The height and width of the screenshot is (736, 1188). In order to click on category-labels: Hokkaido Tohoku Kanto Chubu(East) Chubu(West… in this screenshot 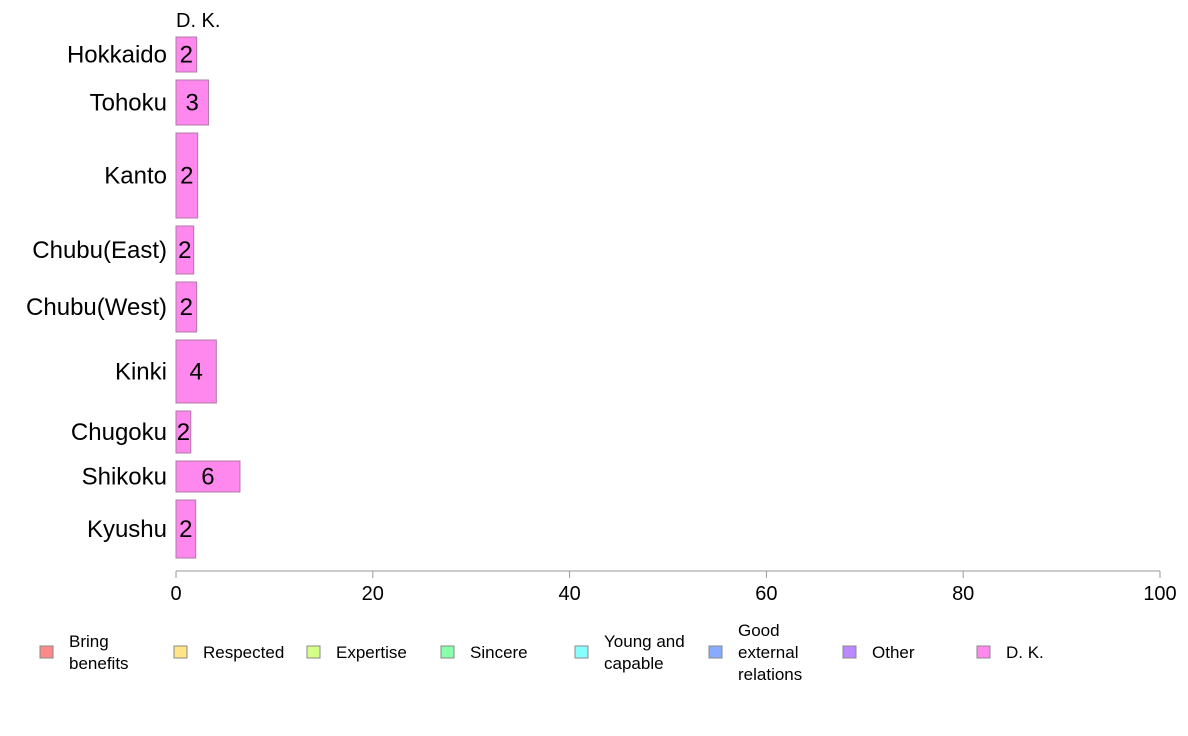, I will do `click(96, 293)`.